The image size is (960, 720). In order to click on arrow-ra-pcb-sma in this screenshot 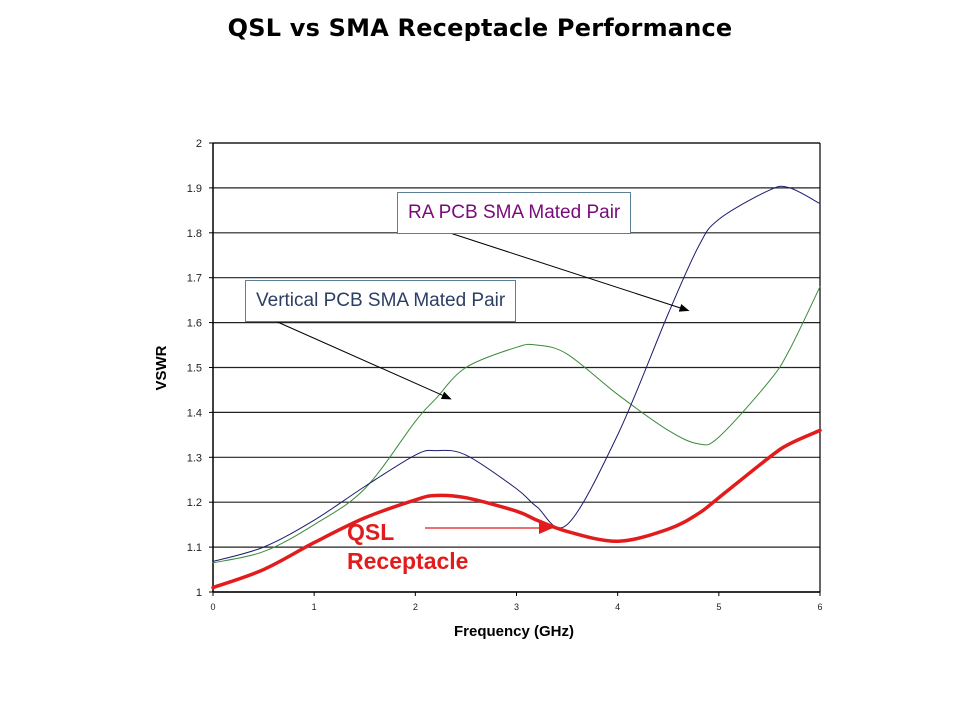, I will do `click(568, 271)`.